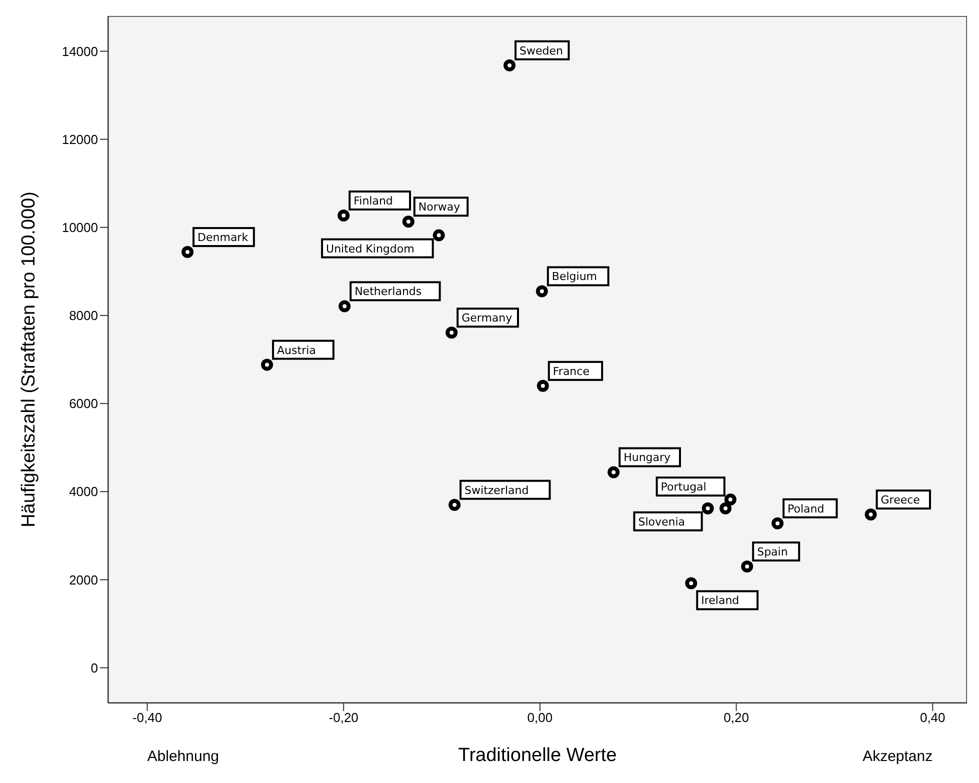 This screenshot has height=783, width=979. I want to click on data-label: Portugal, so click(683, 487).